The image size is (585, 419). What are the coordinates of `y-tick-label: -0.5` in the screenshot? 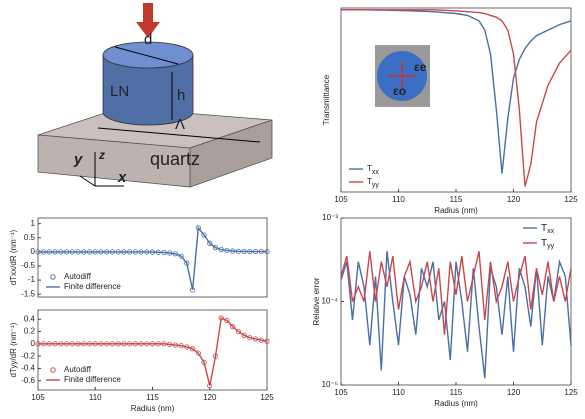 It's located at (28, 265).